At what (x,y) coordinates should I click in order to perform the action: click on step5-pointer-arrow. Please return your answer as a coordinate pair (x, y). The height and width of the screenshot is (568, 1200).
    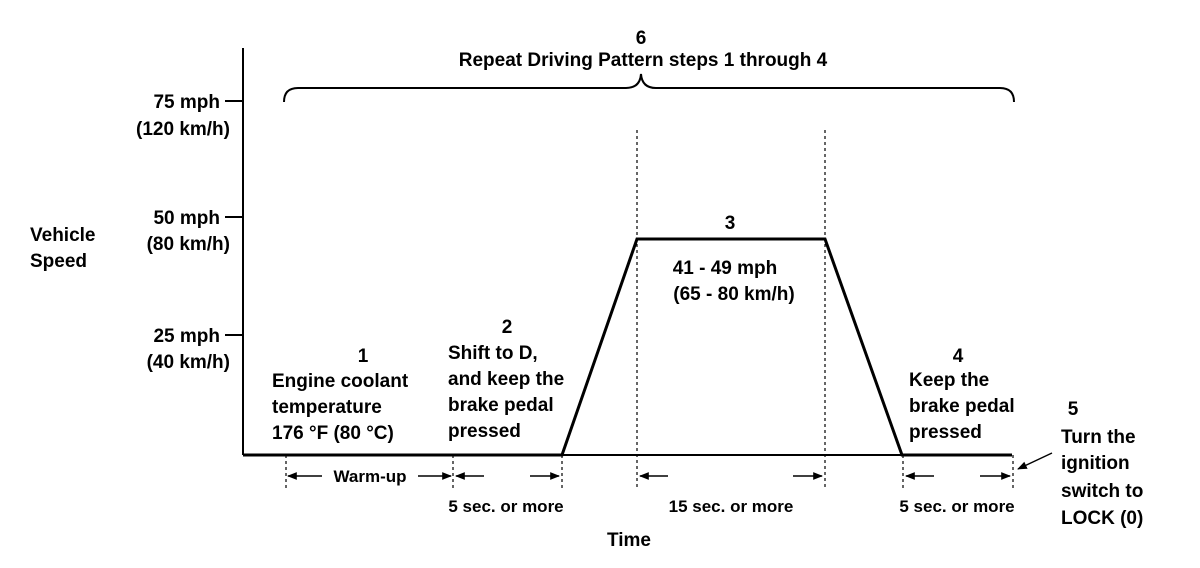
    Looking at the image, I should click on (1035, 461).